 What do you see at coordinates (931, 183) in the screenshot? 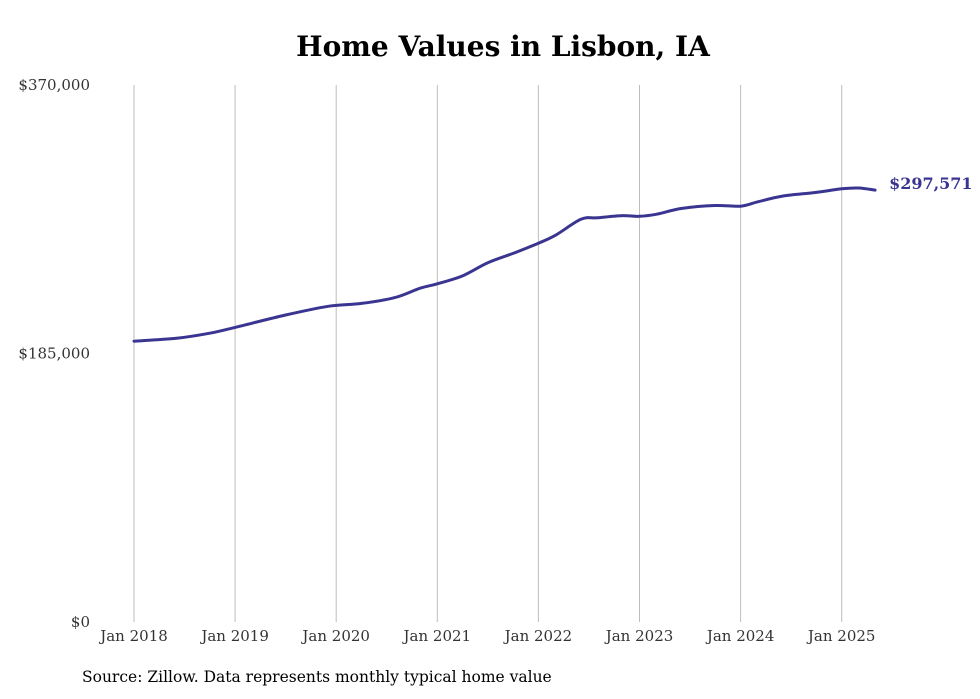
I see `end-value-label: $297,571` at bounding box center [931, 183].